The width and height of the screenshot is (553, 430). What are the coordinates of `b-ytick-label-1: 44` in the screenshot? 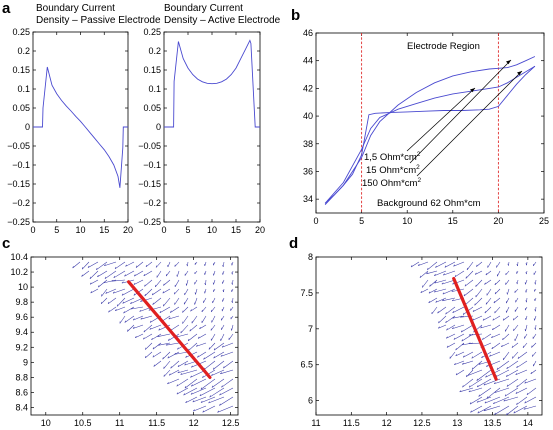 It's located at (308, 61).